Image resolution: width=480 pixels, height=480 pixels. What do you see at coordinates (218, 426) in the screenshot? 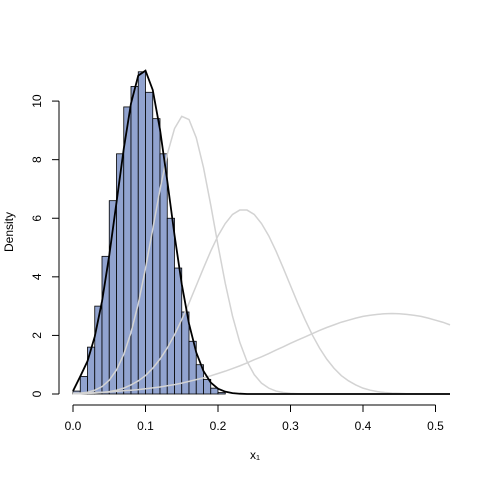
I see `x-tick-label: 0.2` at bounding box center [218, 426].